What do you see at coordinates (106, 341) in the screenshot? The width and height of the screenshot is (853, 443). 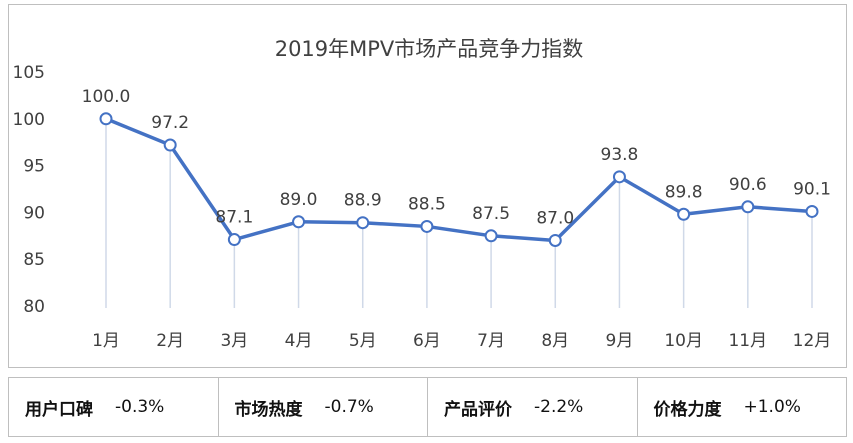 I see `x-tick-label: 1月` at bounding box center [106, 341].